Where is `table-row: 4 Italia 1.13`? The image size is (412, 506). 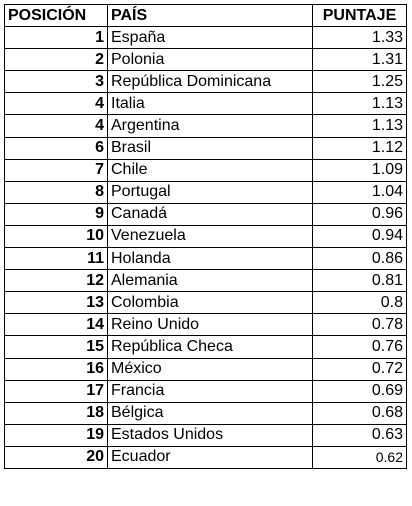
table-row: 4 Italia 1.13 is located at coordinates (205, 104).